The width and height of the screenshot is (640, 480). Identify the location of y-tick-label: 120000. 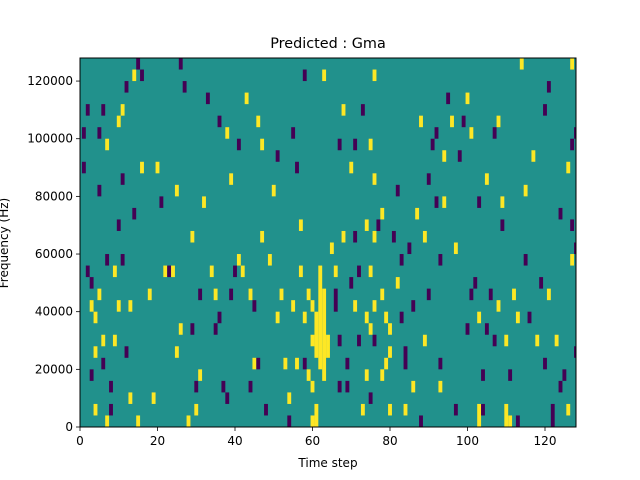
(50, 81).